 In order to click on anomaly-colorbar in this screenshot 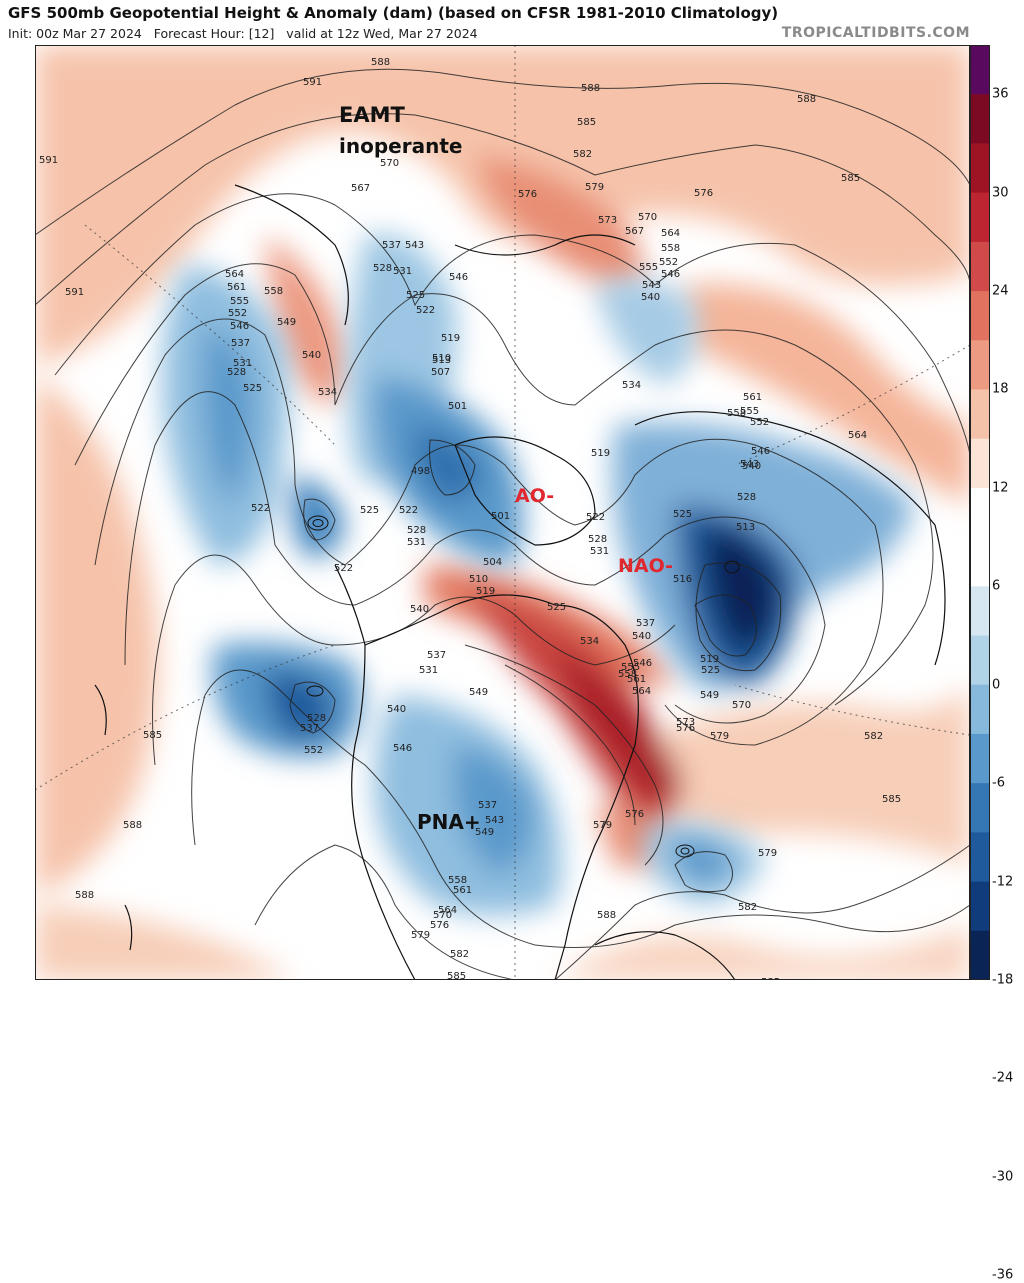, I will do `click(980, 512)`.